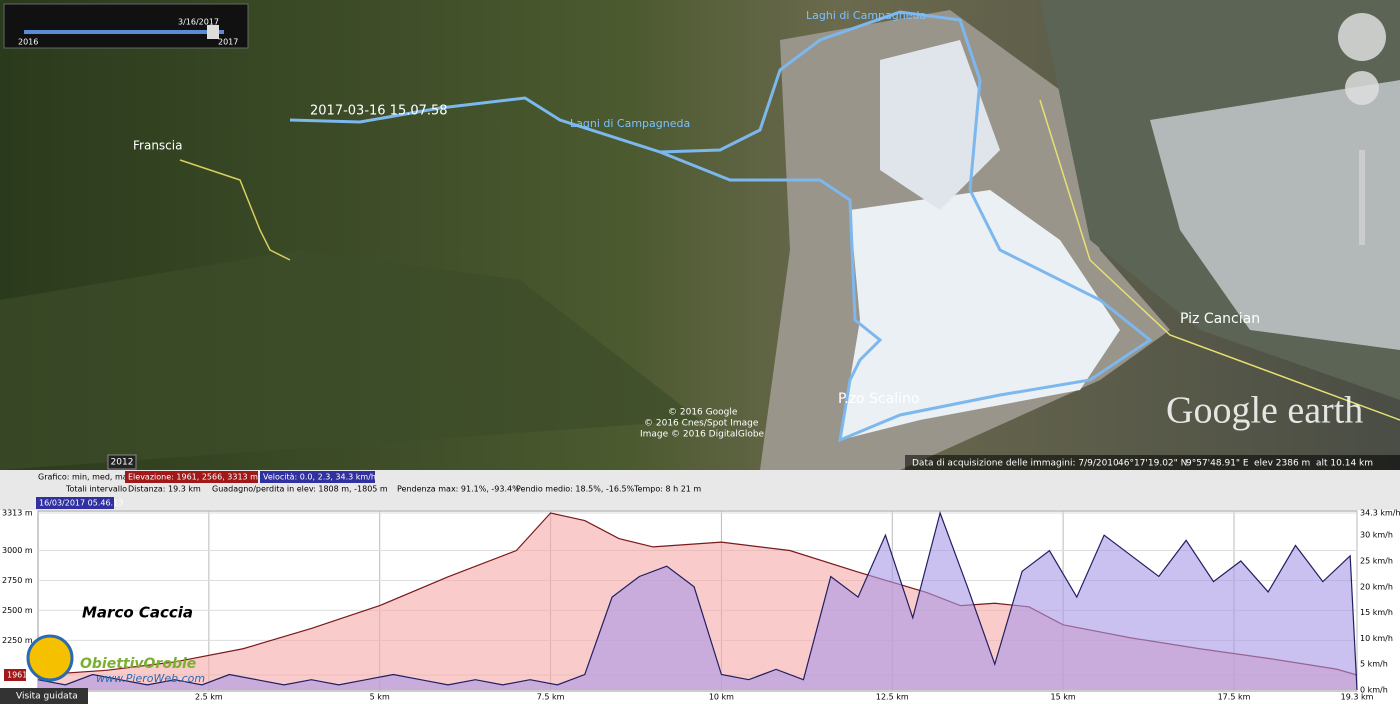  I want to click on cursor-time: 16/03/2017 05.46.13, so click(81, 503).